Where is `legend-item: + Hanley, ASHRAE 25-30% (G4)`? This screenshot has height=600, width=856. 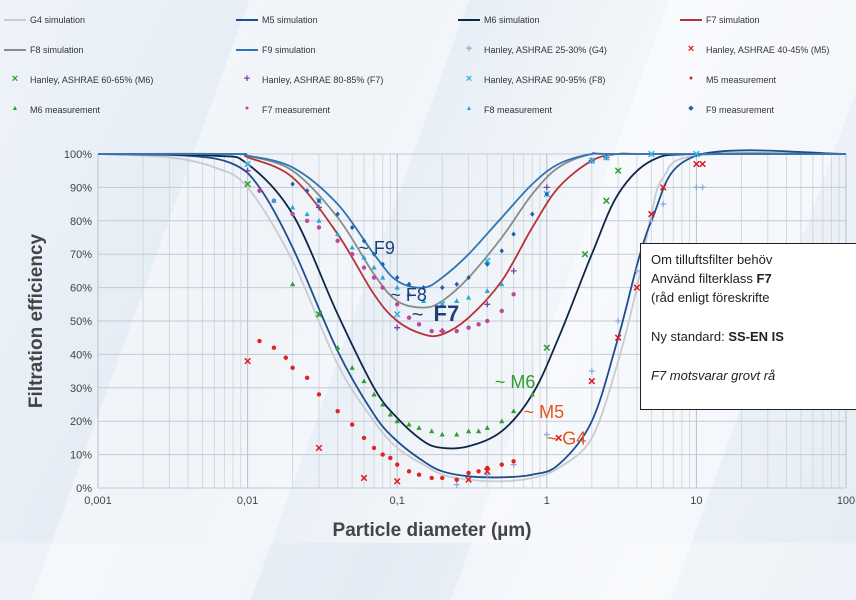
legend-item: + Hanley, ASHRAE 25-30% (G4) is located at coordinates (532, 50).